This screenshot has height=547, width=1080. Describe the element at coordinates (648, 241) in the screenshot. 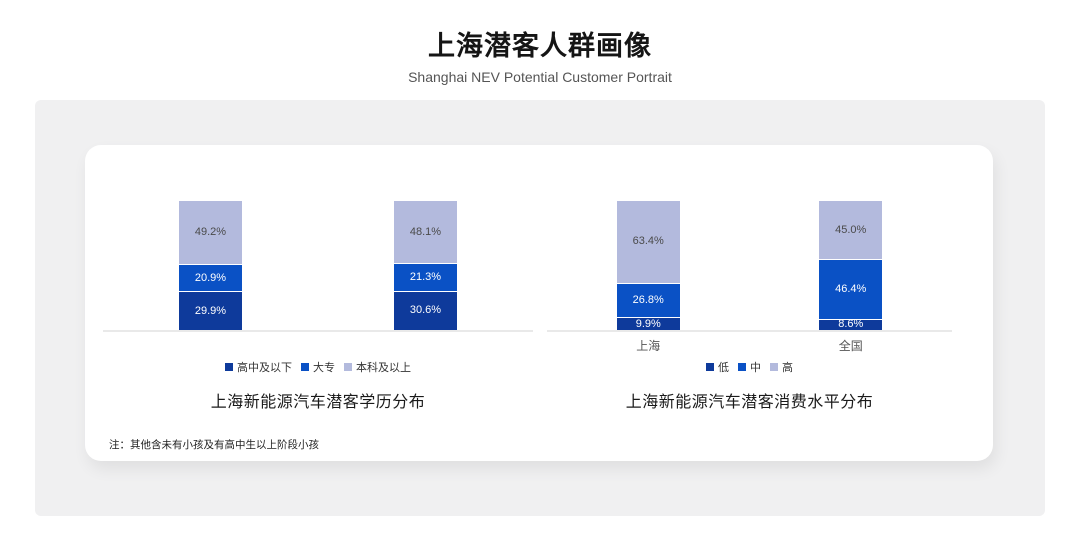

I see `bar-segment: 63.4%` at that location.